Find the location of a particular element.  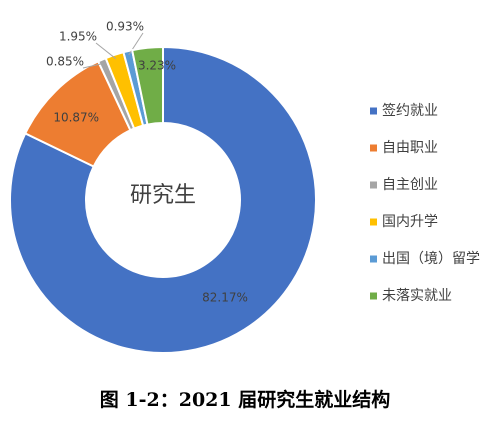

value-label: 3.23% is located at coordinates (157, 66).